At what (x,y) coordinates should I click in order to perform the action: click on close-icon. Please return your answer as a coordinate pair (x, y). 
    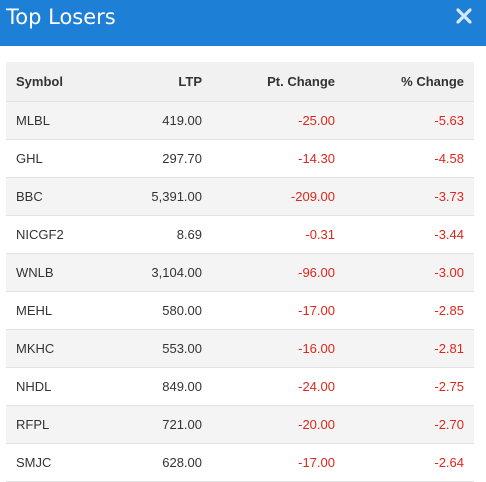
    Looking at the image, I should click on (464, 16).